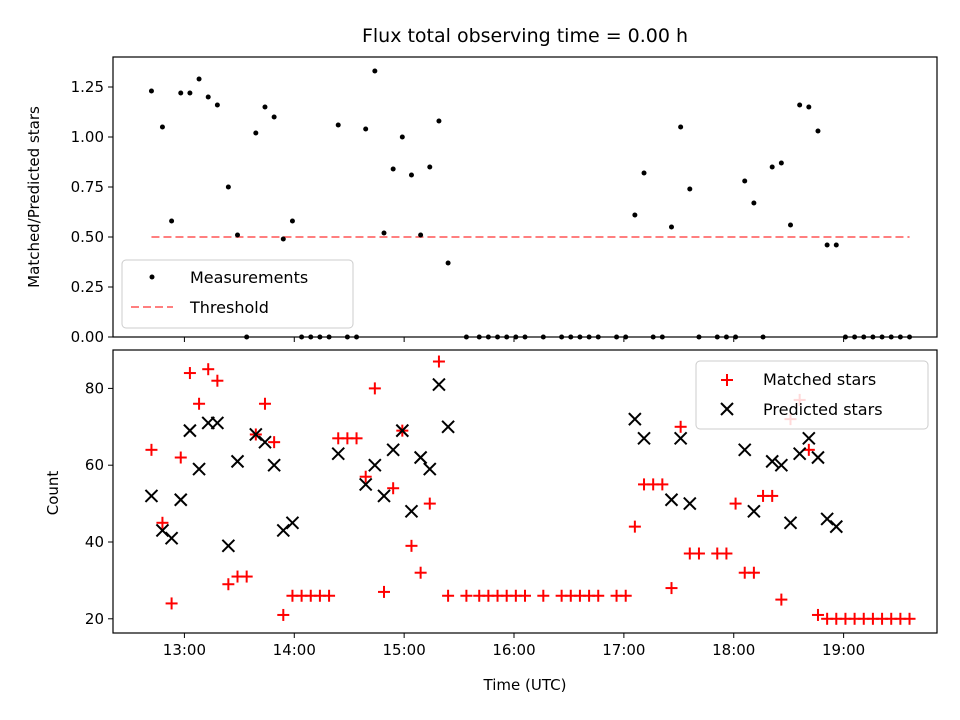 This screenshot has width=960, height=720. What do you see at coordinates (87, 237) in the screenshot?
I see `y-tick-label: 0.50` at bounding box center [87, 237].